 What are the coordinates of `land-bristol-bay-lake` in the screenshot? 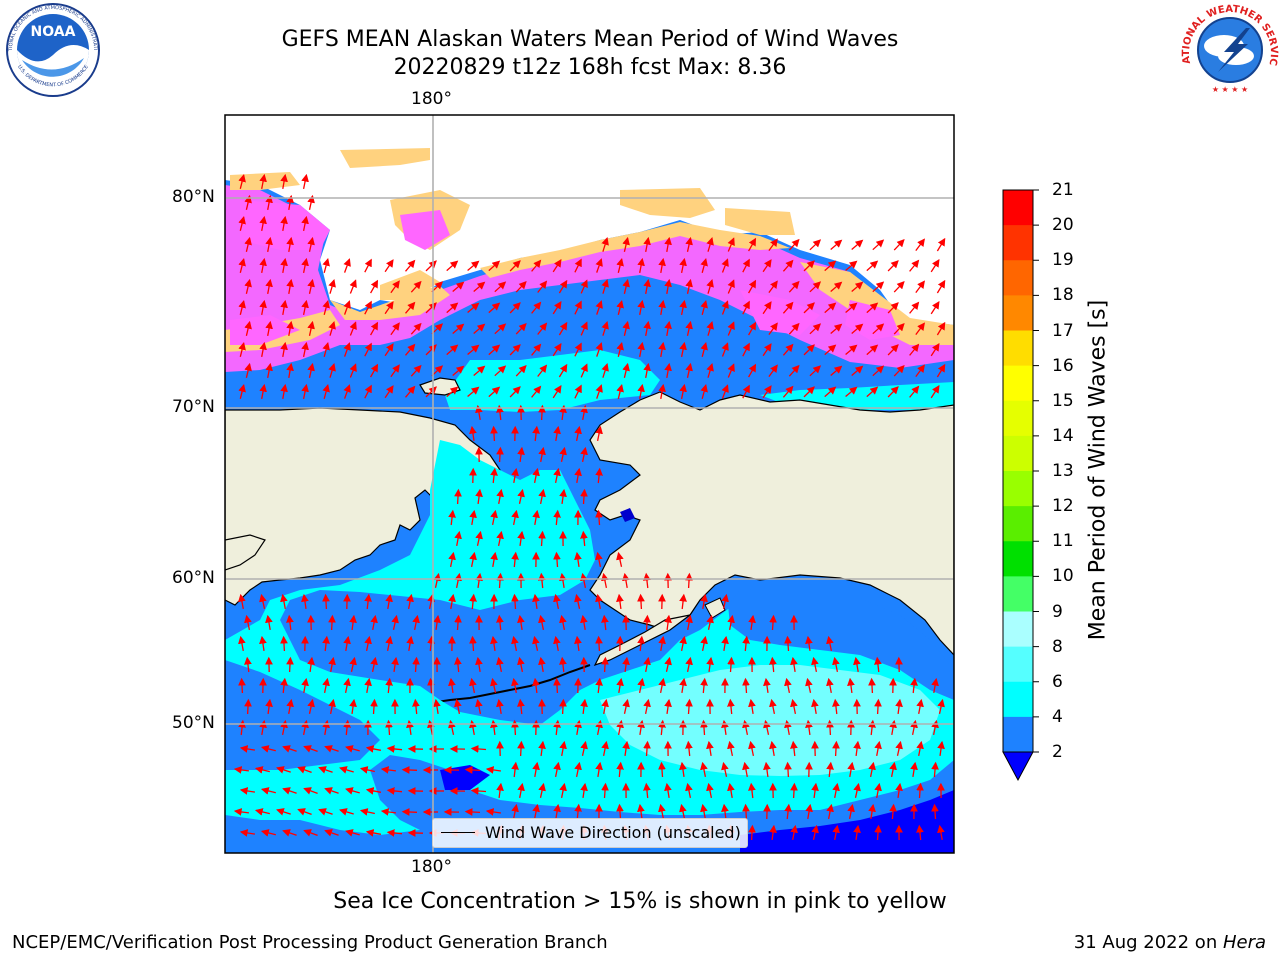 It's located at (627, 515).